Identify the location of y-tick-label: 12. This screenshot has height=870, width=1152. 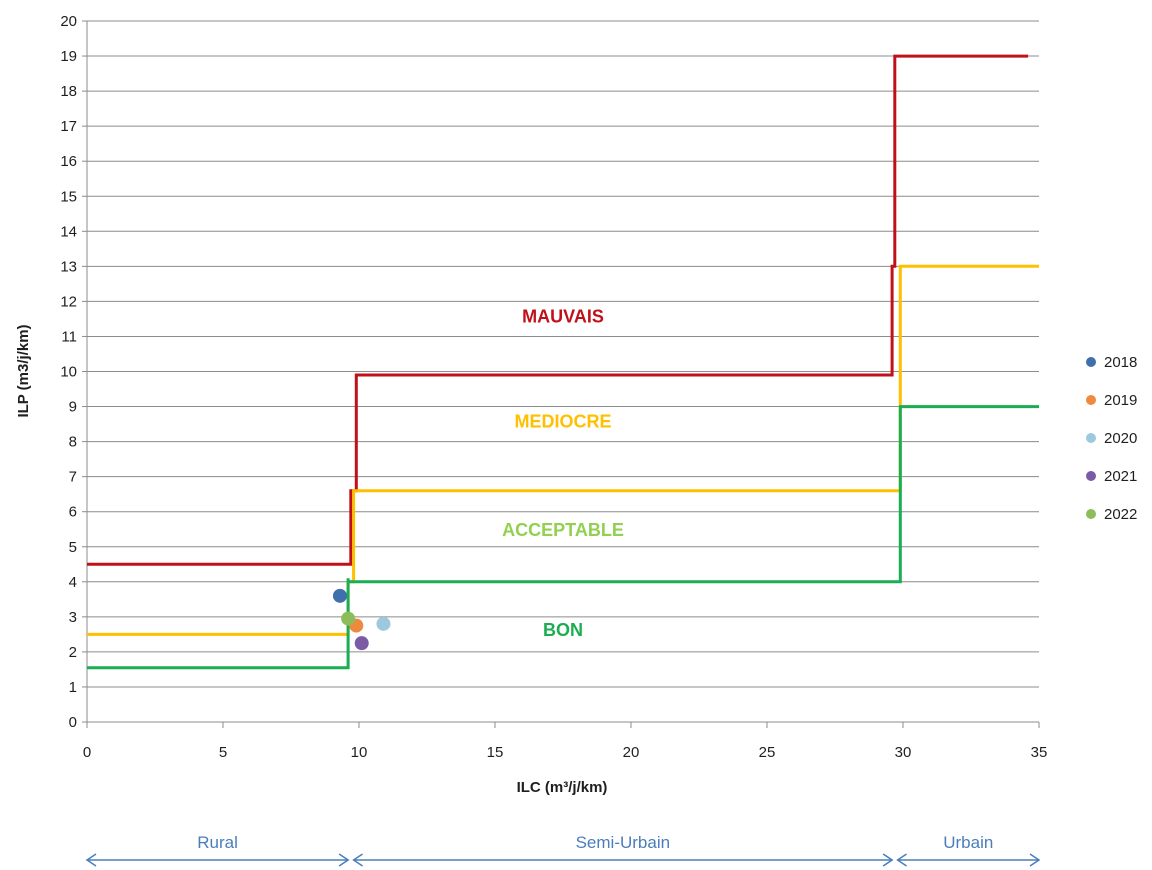
(68, 301).